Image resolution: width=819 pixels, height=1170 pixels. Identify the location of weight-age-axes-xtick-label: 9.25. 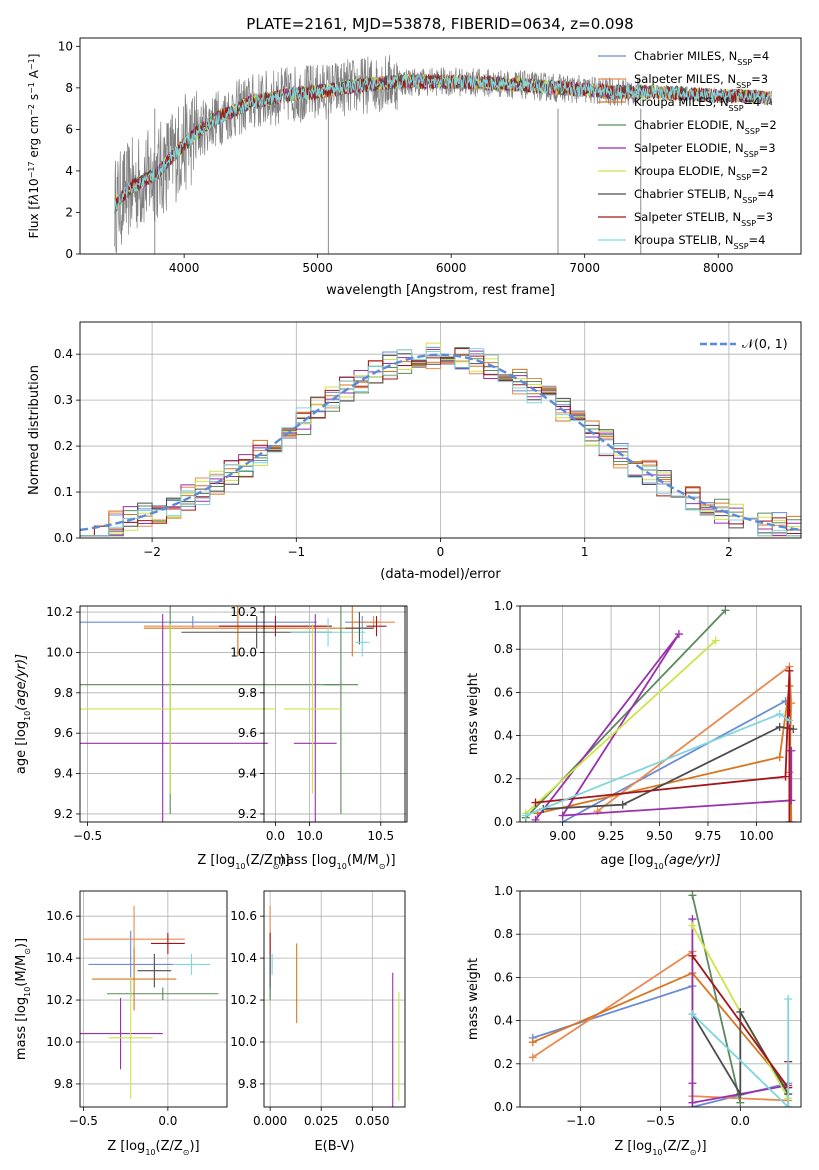
(611, 836).